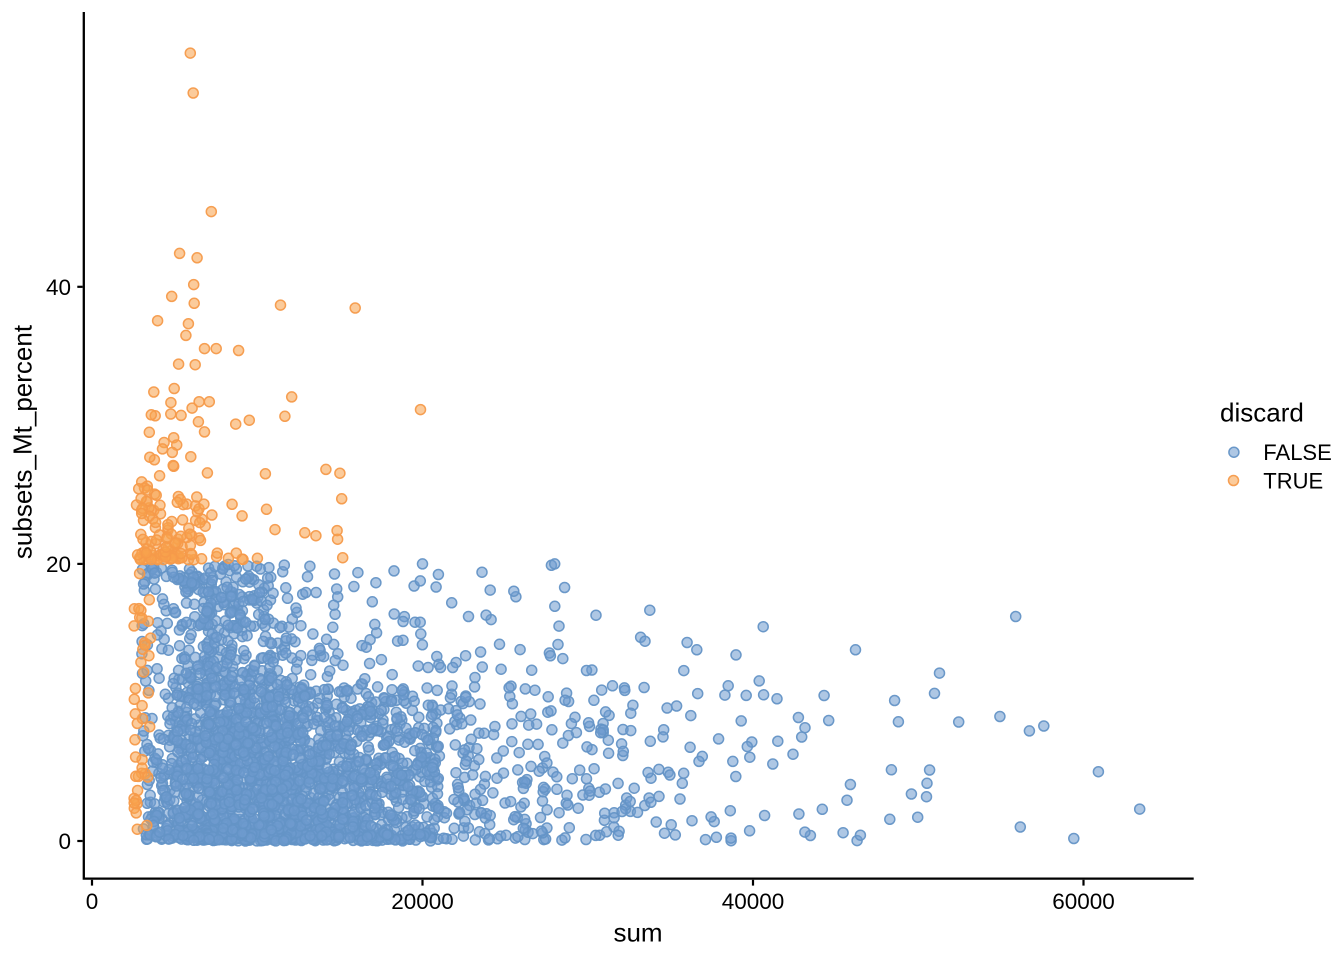 The width and height of the screenshot is (1344, 965). What do you see at coordinates (753, 901) in the screenshot?
I see `svg-text: 40000` at bounding box center [753, 901].